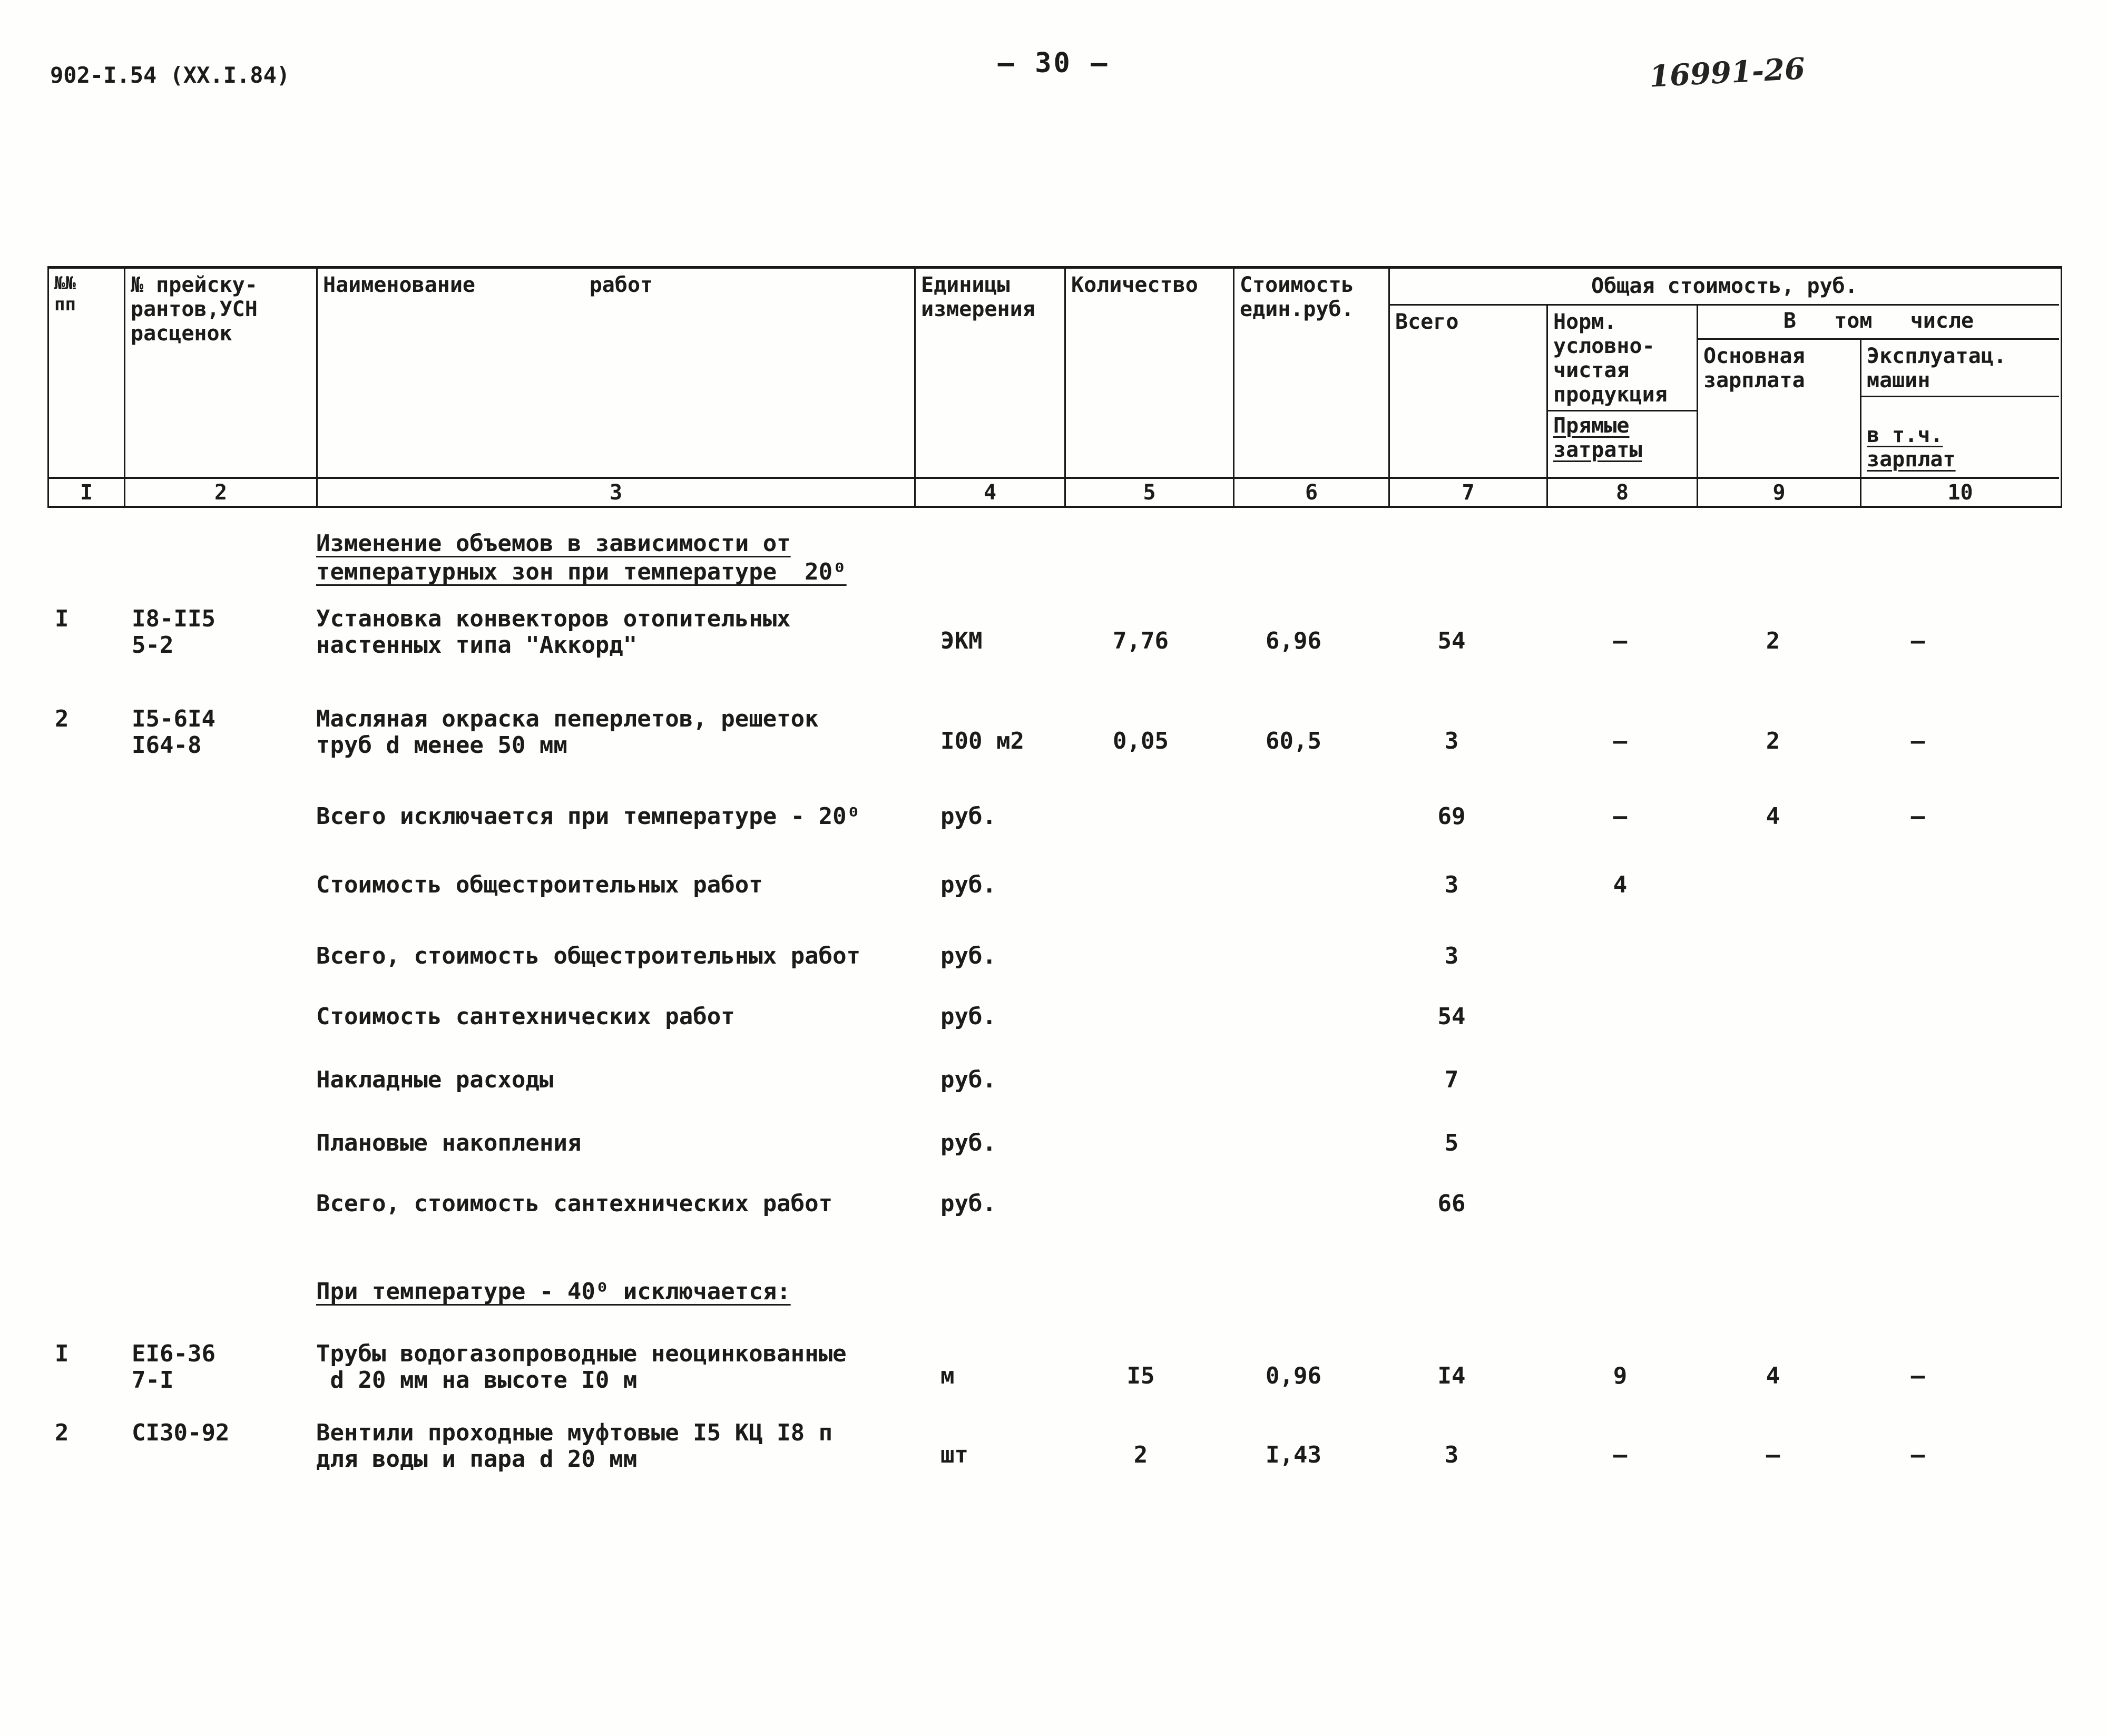 This screenshot has height=1736, width=2107. Describe the element at coordinates (1150, 492) in the screenshot. I see `column-number-5: 5` at that location.